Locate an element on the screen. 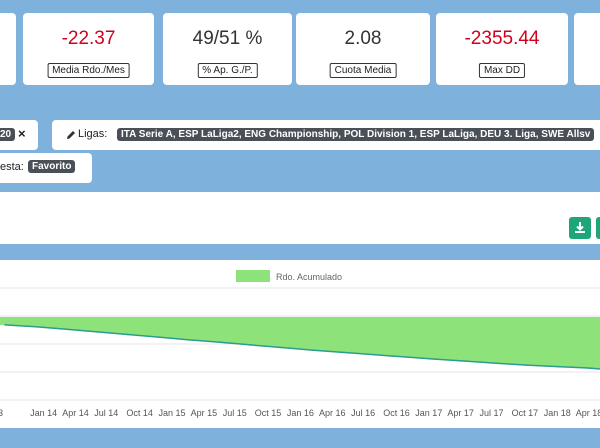  stat-card-cuota: 2.08 Cuota Media is located at coordinates (363, 49).